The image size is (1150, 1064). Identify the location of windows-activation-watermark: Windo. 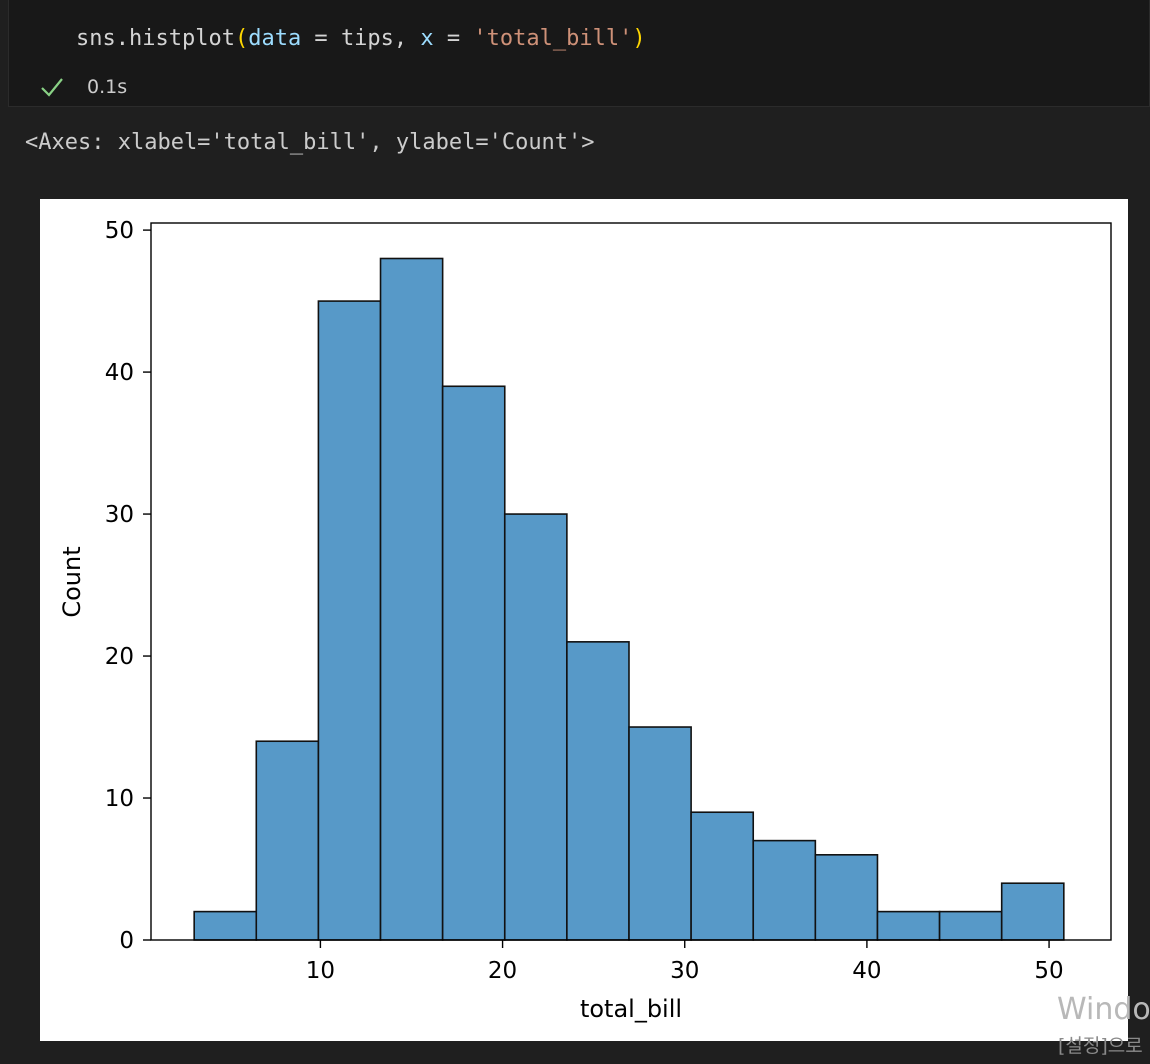
(1103, 1009).